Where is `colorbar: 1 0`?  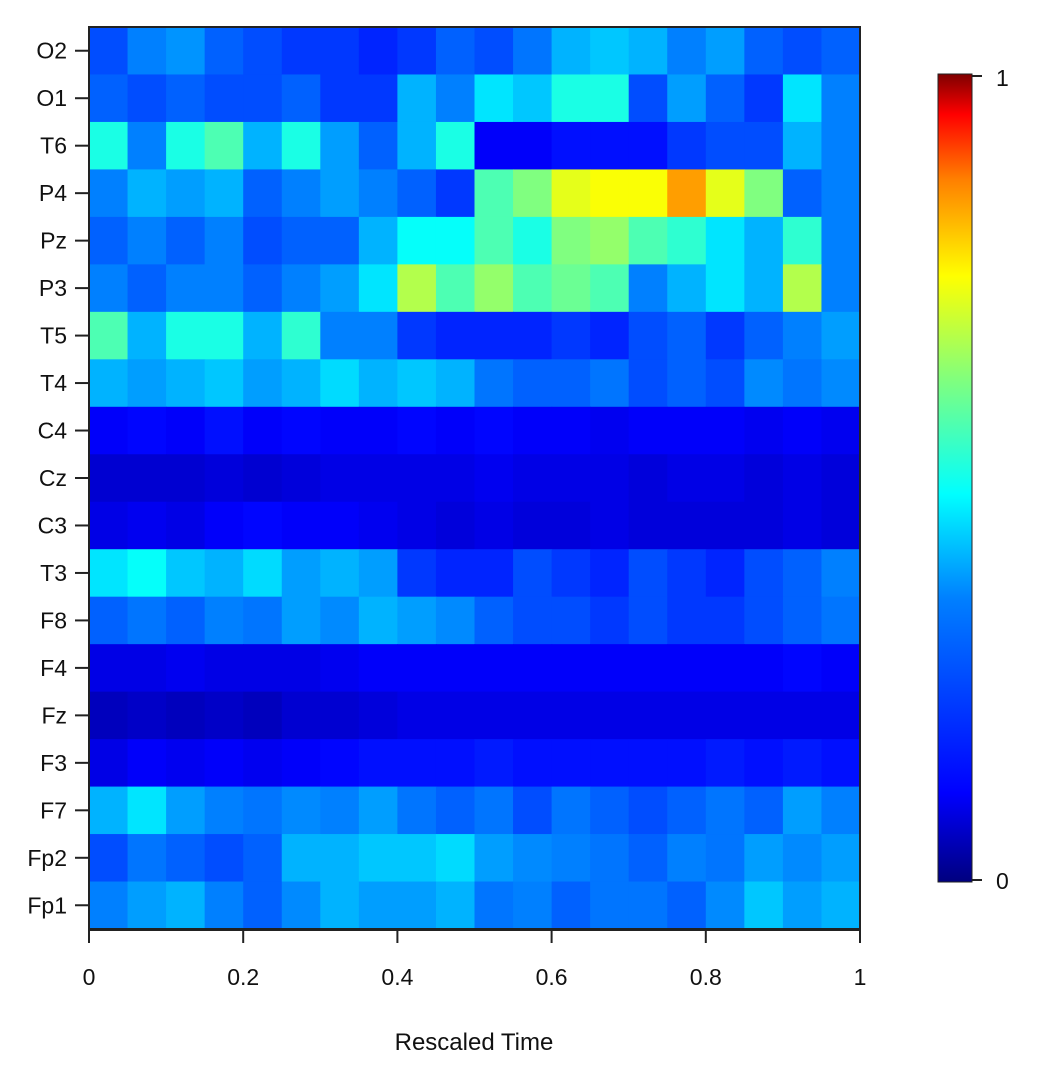
colorbar: 1 0 is located at coordinates (973, 479).